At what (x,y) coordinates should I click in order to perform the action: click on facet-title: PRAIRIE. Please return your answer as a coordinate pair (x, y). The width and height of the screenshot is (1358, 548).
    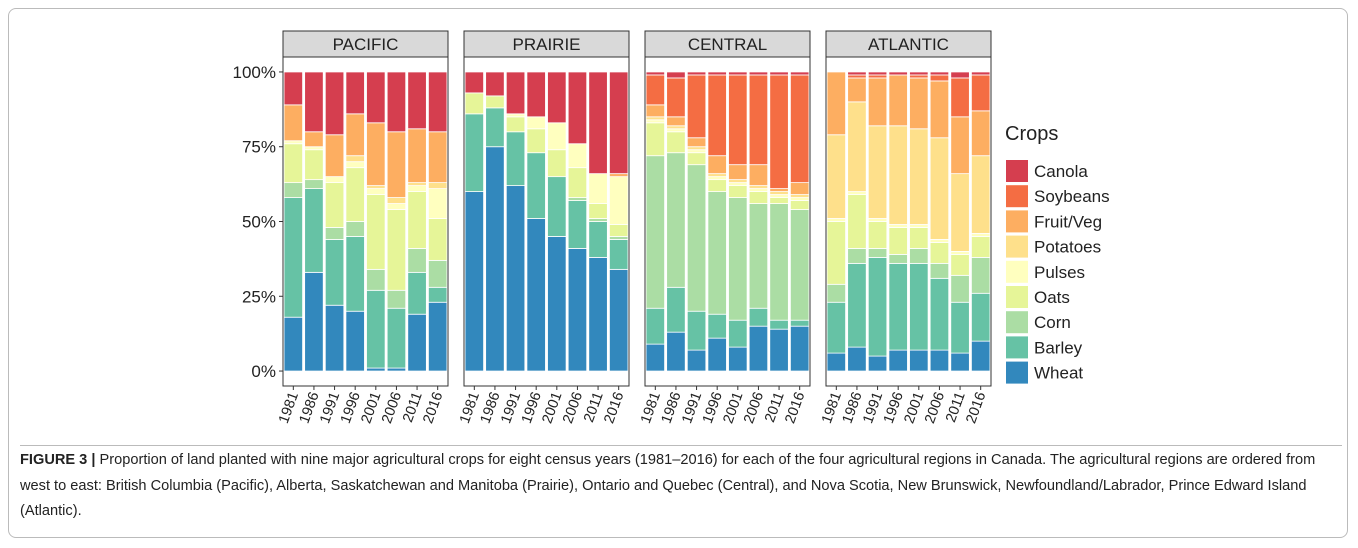
    Looking at the image, I should click on (546, 44).